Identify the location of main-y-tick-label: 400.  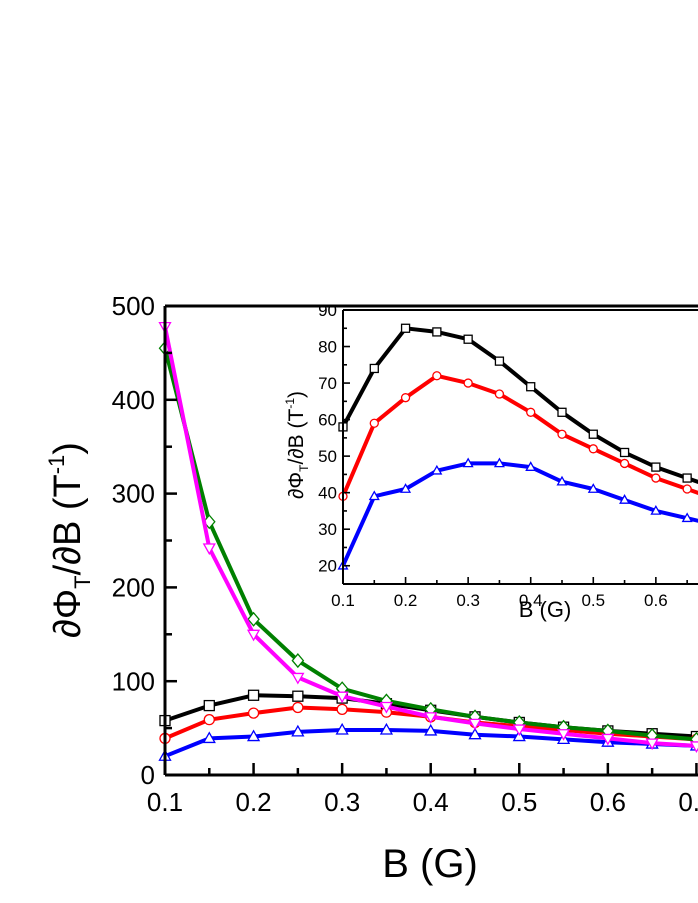
(133, 400).